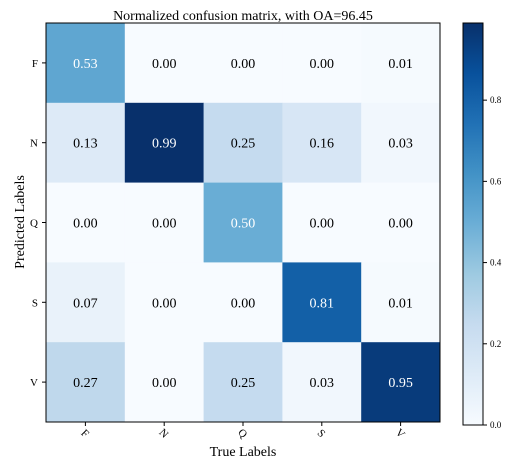  I want to click on y-tick-label: N, so click(34, 144).